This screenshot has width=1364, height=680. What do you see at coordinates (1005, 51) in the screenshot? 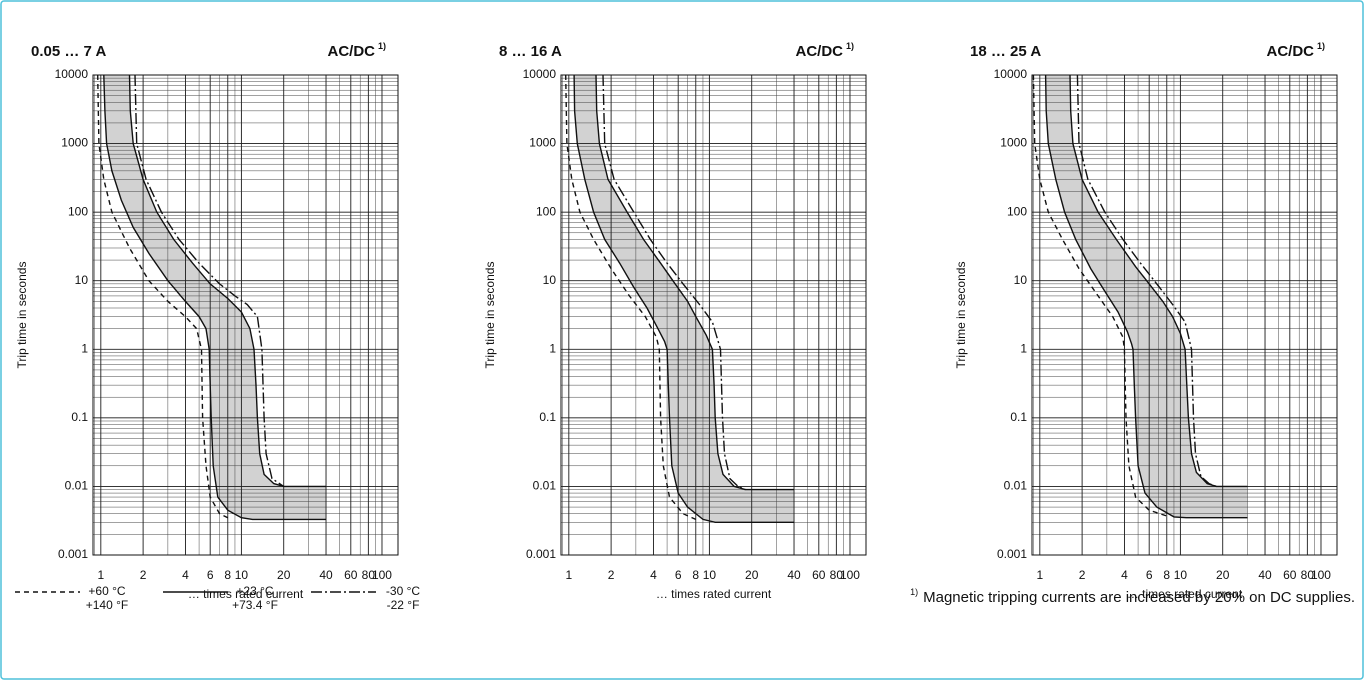
I see `chart-title: 18 … 25 A` at bounding box center [1005, 51].